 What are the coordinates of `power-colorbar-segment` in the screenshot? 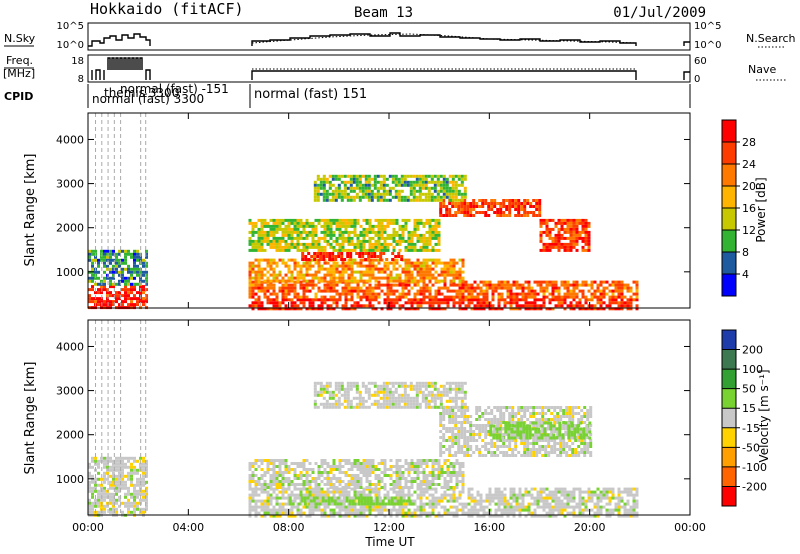 It's located at (729, 219).